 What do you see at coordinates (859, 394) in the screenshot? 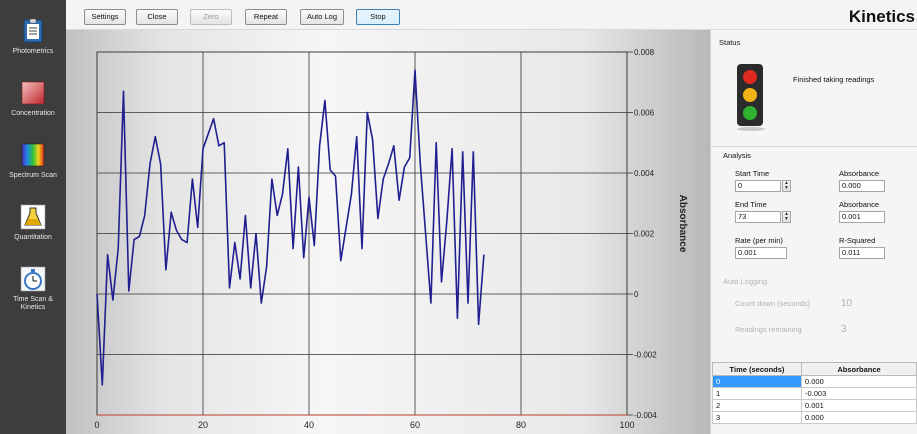
I see `absorbance-cell: -0.003` at bounding box center [859, 394].